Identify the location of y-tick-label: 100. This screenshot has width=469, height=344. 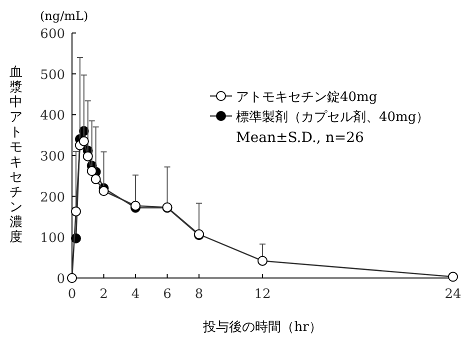
(52, 238).